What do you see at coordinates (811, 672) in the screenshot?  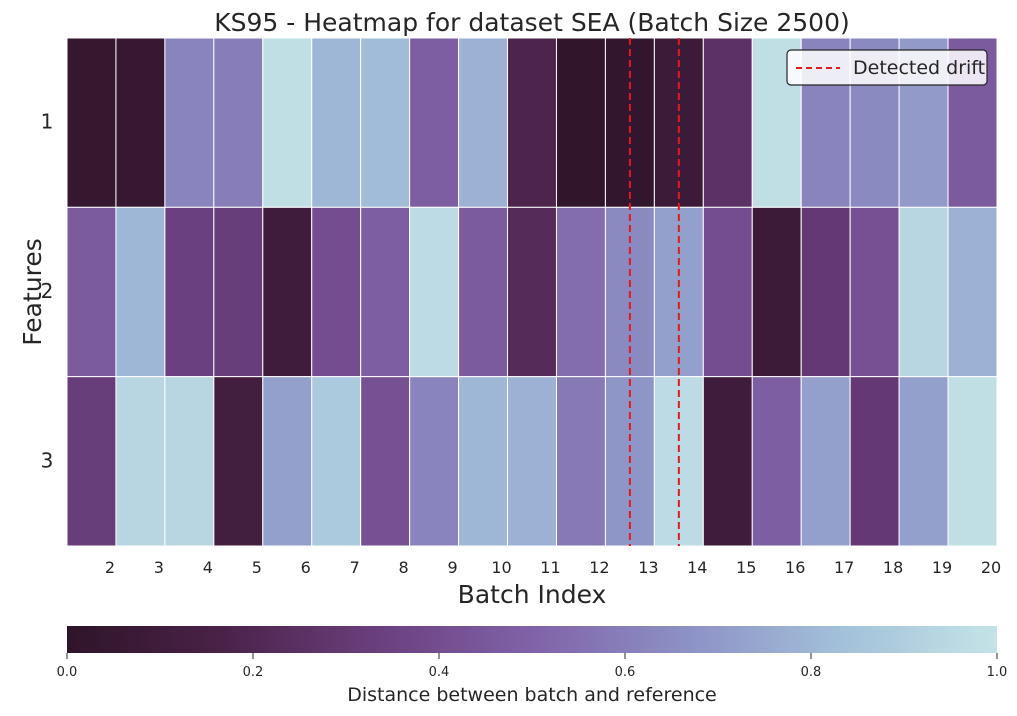 I see `colorbar-tick-label: 0.8` at bounding box center [811, 672].